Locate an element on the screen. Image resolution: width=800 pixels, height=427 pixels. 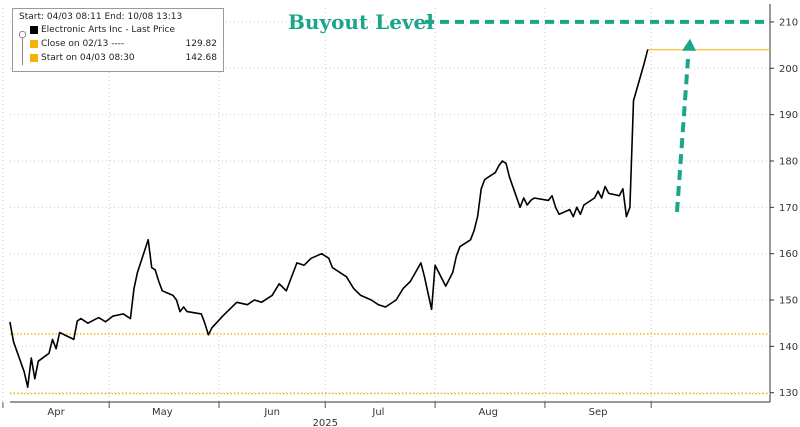
legend-label-close: Close on 02/13 ---- is located at coordinates (83, 44).